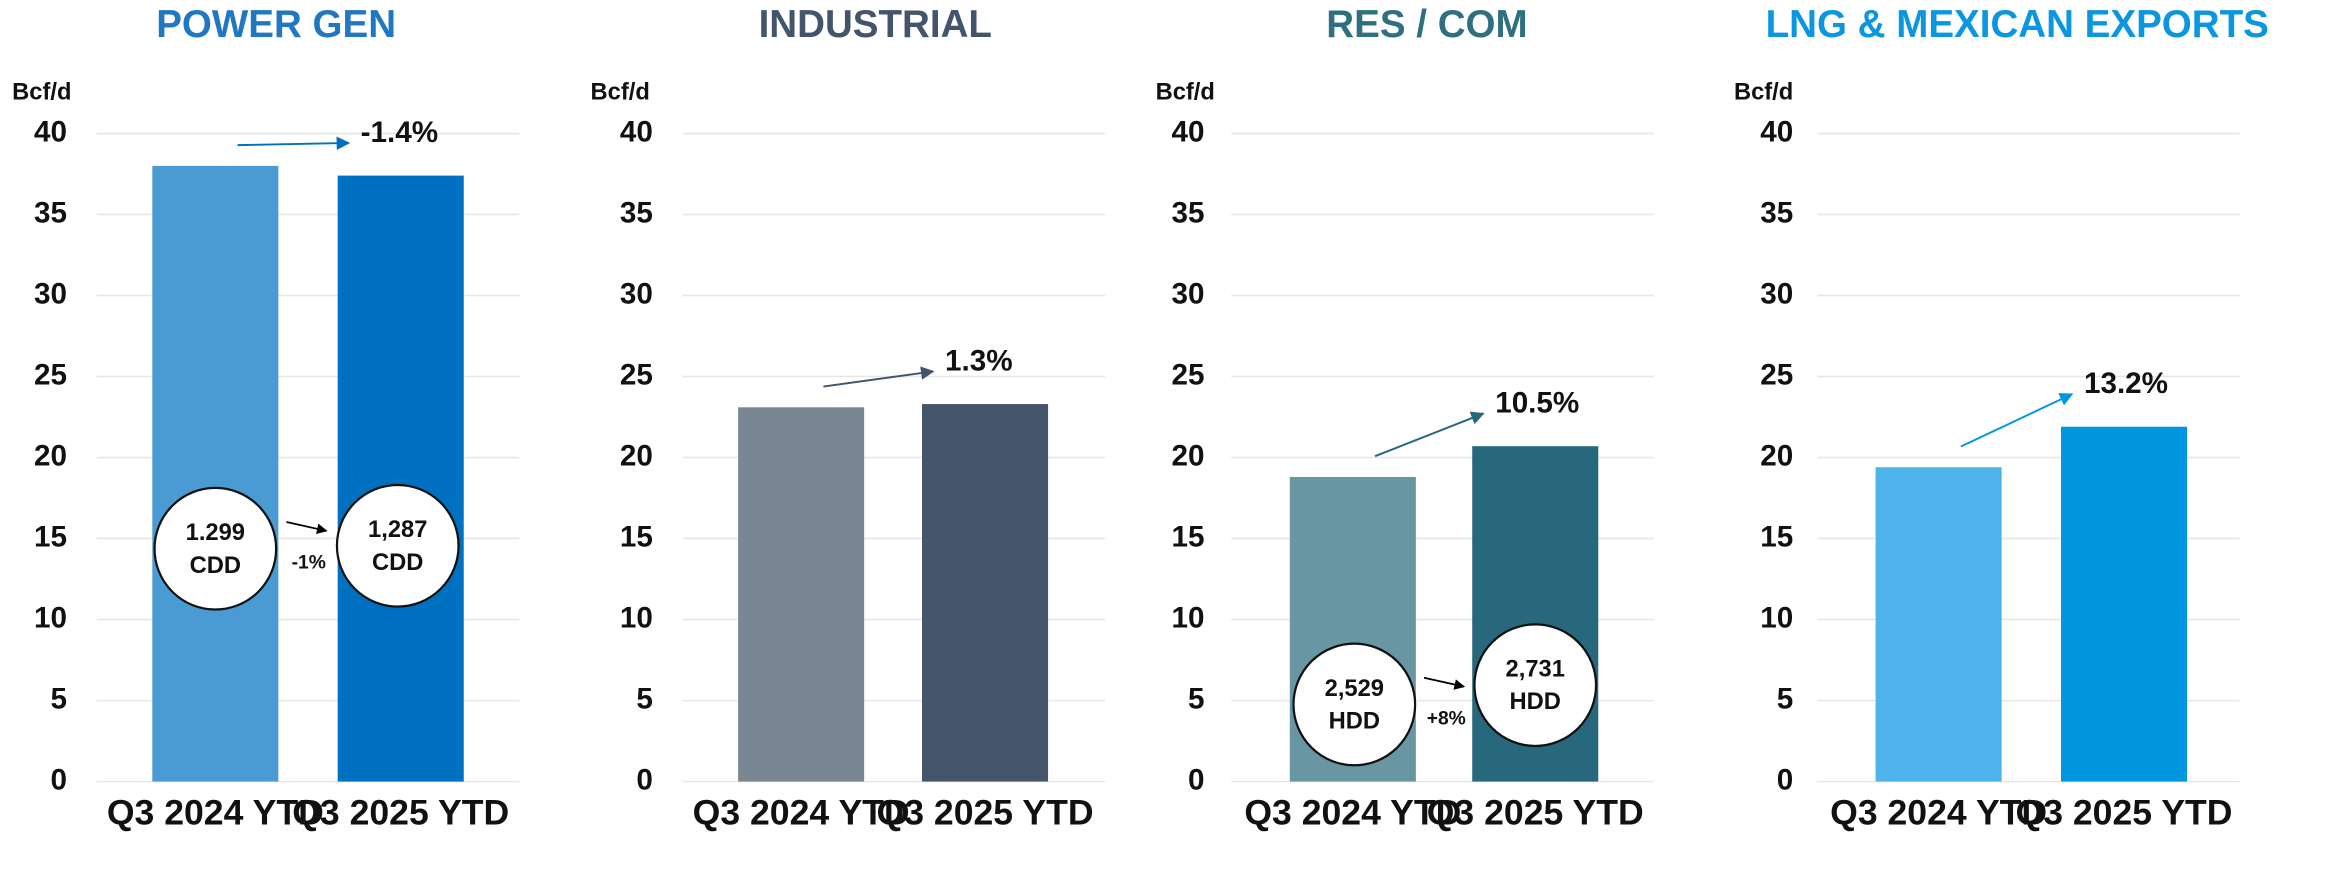 This screenshot has width=2326, height=880. What do you see at coordinates (2017, 24) in the screenshot?
I see `chart-title: LNG & MEXICAN EXPORTS` at bounding box center [2017, 24].